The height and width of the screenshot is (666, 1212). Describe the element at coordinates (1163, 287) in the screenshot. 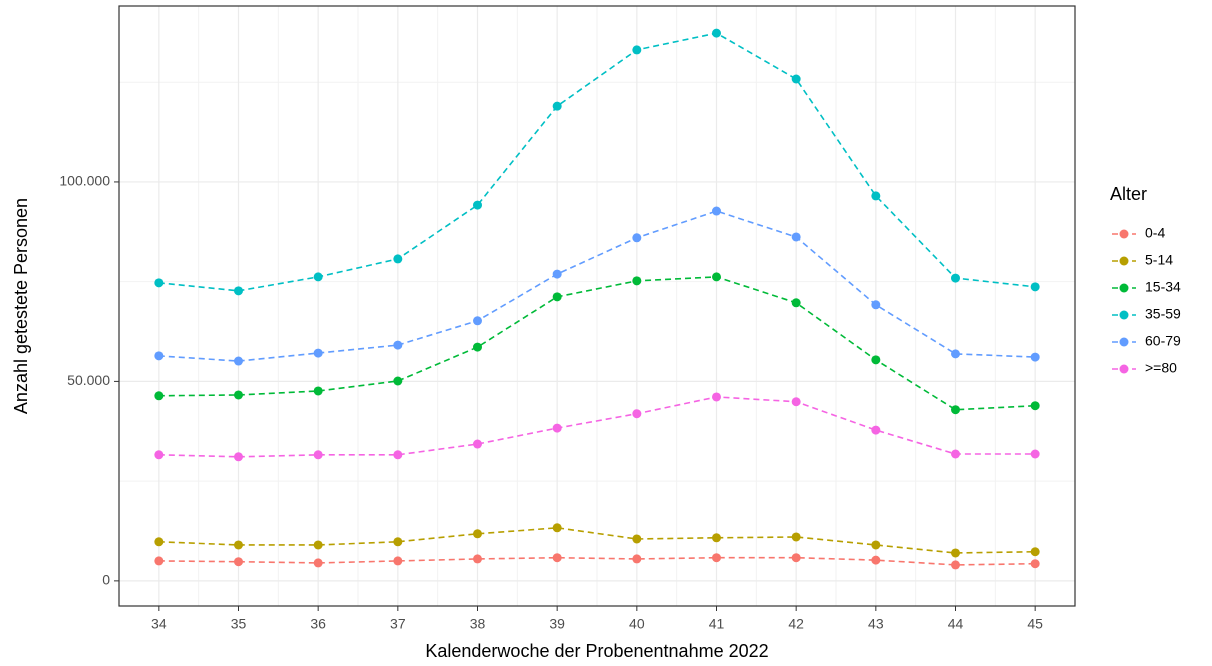

I see `legend-label: 15-34` at that location.